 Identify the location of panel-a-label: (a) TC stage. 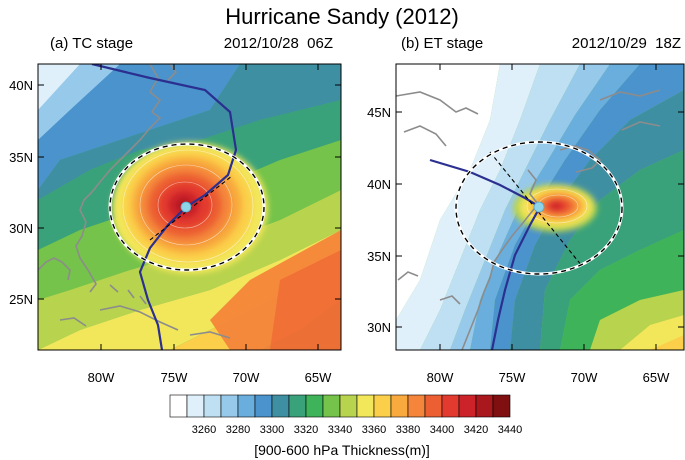
(91, 43).